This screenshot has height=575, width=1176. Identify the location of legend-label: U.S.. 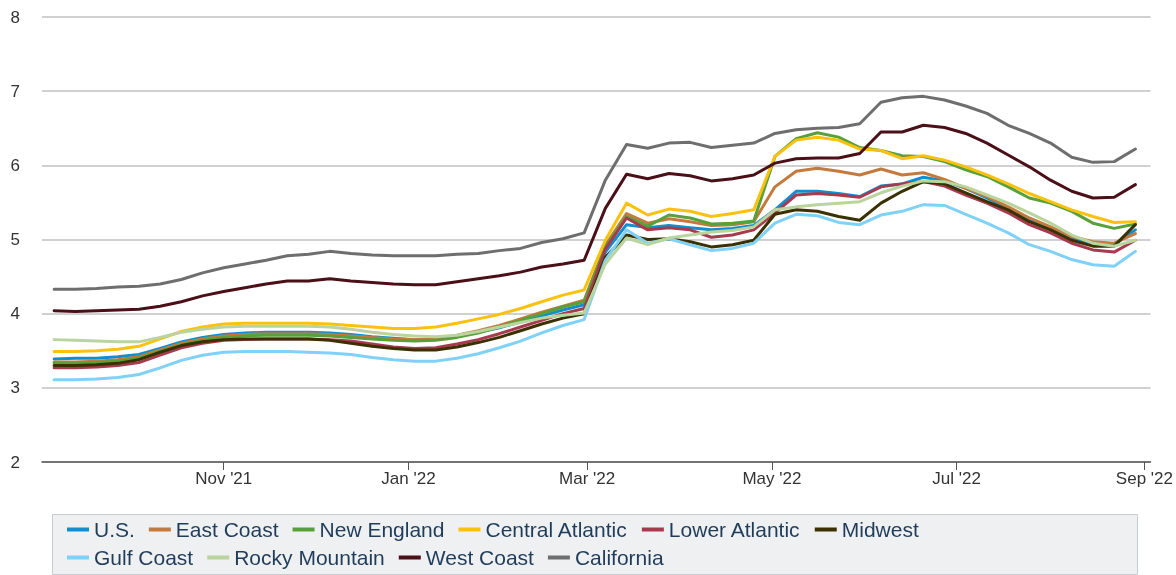
(114, 529).